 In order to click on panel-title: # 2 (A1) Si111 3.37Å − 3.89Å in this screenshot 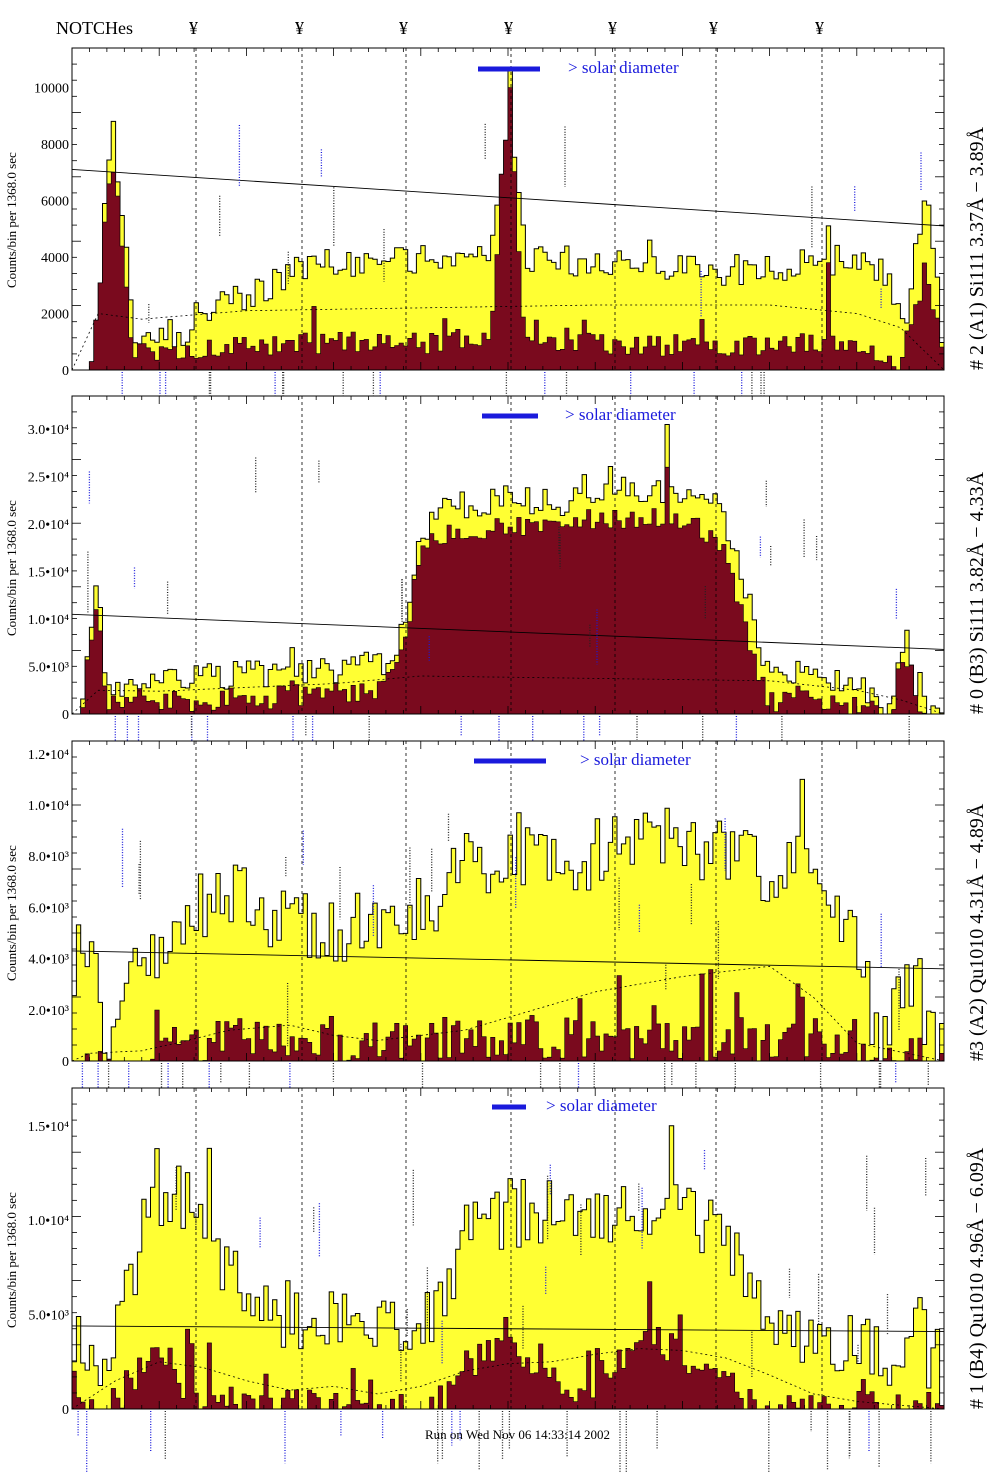, I will do `click(977, 248)`.